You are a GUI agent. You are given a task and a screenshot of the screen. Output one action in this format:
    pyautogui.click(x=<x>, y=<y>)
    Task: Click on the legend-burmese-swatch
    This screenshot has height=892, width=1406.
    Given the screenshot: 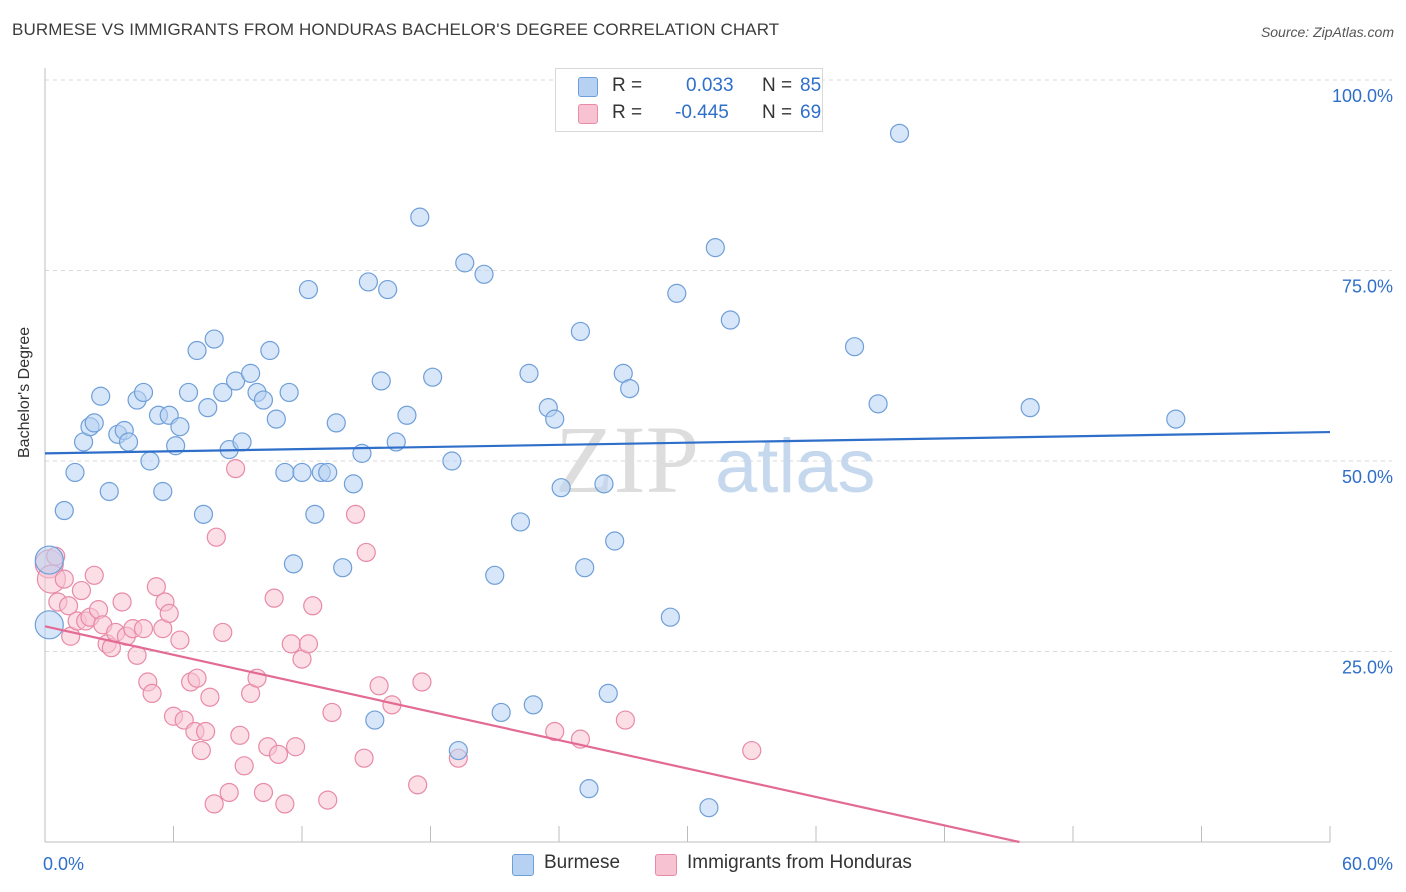 What is the action you would take?
    pyautogui.click(x=523, y=865)
    